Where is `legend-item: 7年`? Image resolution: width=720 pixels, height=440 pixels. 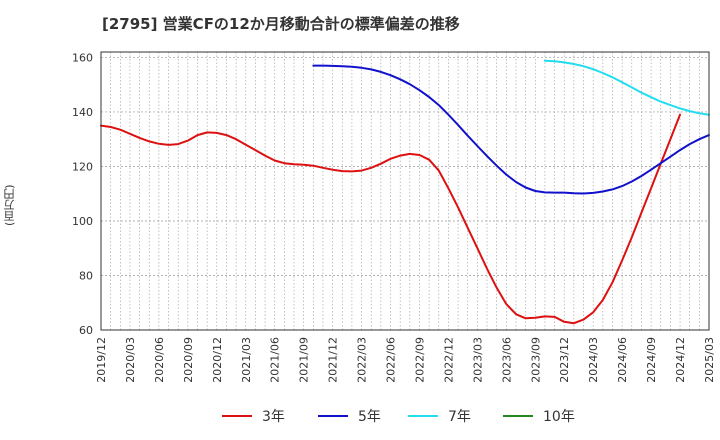
legend-item: 7年 is located at coordinates (439, 416).